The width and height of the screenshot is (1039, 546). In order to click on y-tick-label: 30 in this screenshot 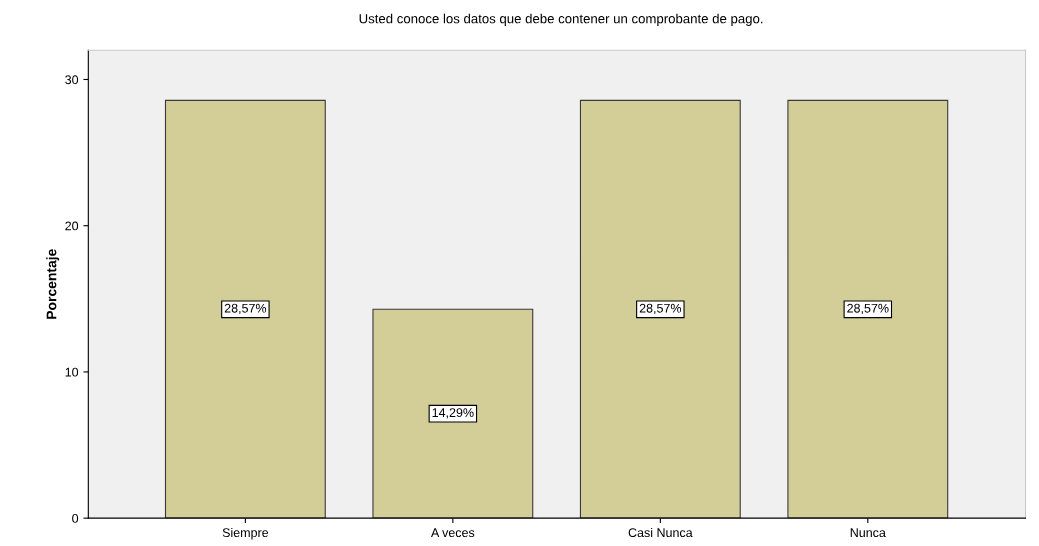, I will do `click(72, 80)`.